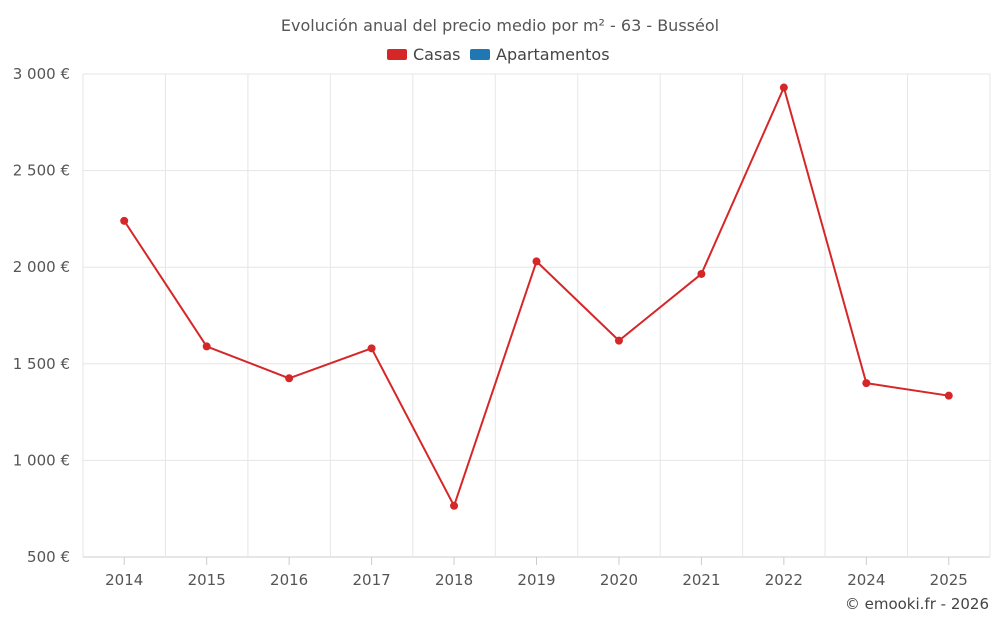 The width and height of the screenshot is (1000, 625). Describe the element at coordinates (41, 74) in the screenshot. I see `y-tick-label: 3 000 €` at that location.